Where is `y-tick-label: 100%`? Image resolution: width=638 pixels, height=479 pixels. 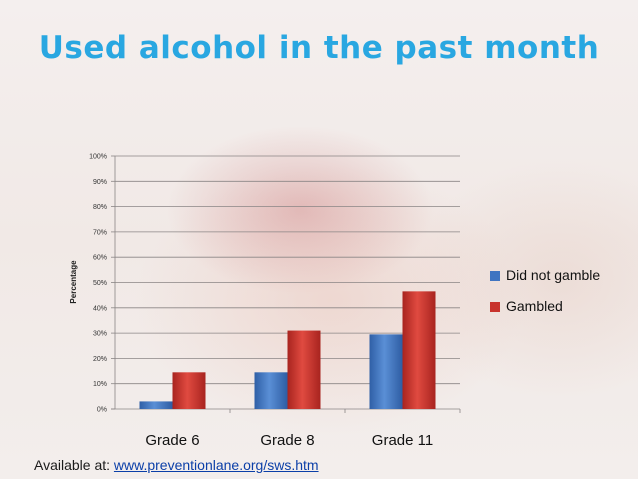
y-tick-label: 100% is located at coordinates (98, 157).